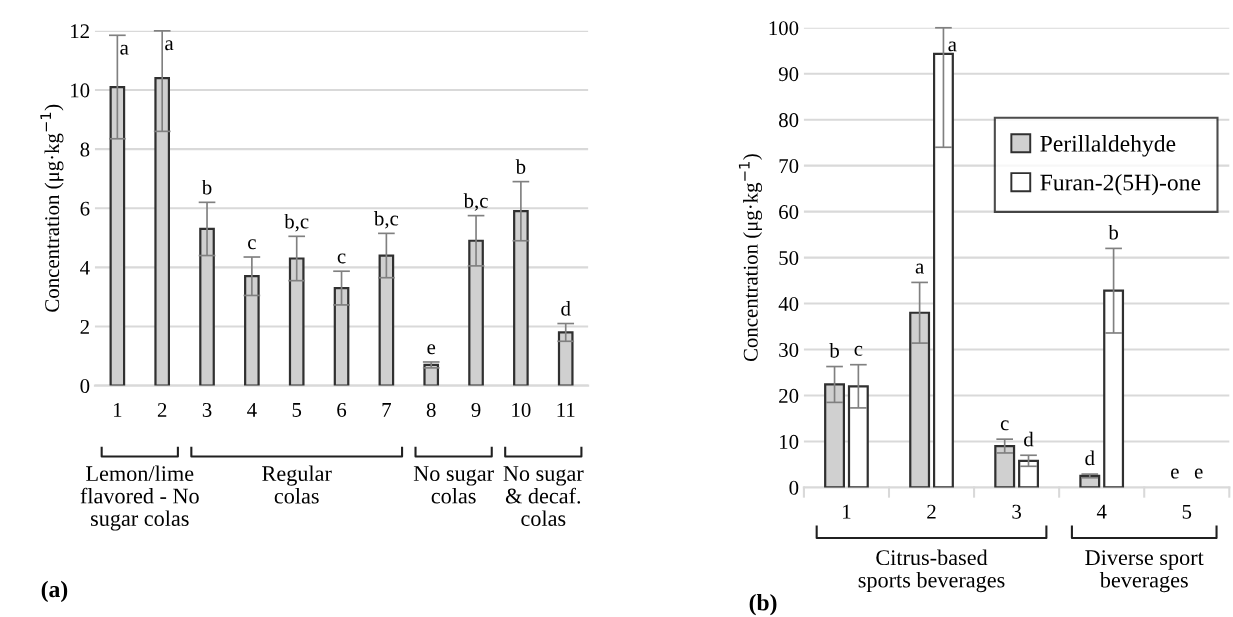 The width and height of the screenshot is (1233, 617). What do you see at coordinates (784, 28) in the screenshot?
I see `y-tick-label: 100` at bounding box center [784, 28].